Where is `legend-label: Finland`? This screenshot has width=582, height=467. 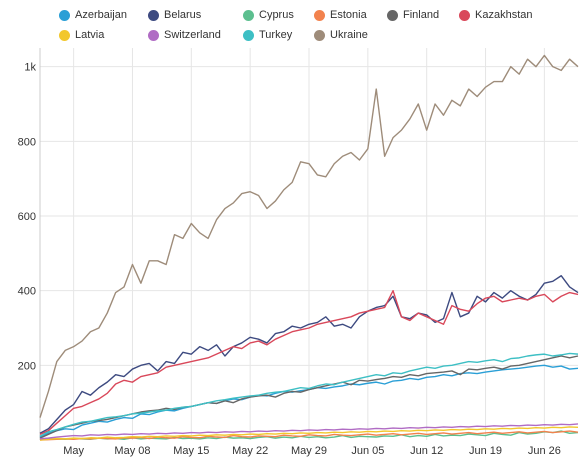 legend-label: Finland is located at coordinates (421, 15).